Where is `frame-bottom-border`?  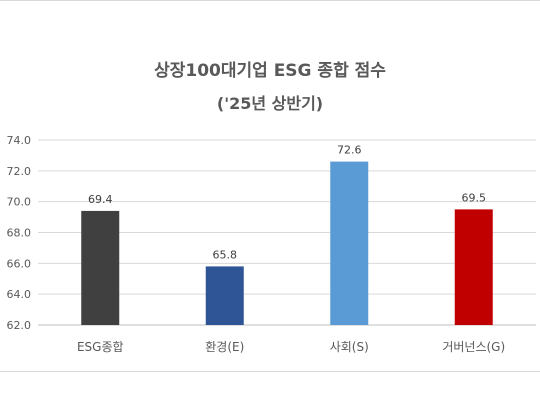
frame-bottom-border is located at coordinates (270, 371).